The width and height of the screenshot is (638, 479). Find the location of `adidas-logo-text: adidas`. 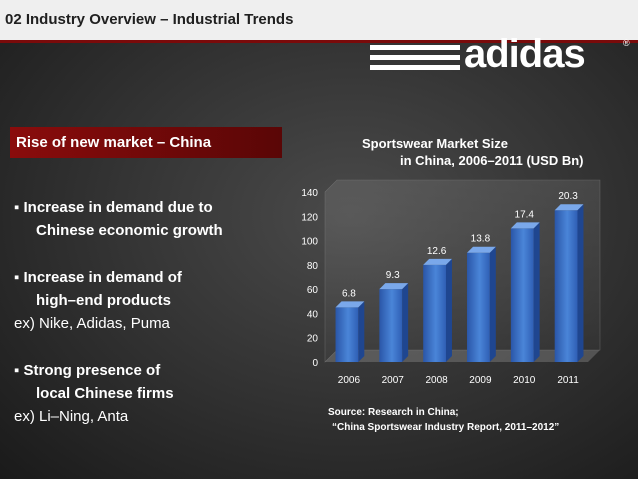

adidas-logo-text: adidas is located at coordinates (525, 54).